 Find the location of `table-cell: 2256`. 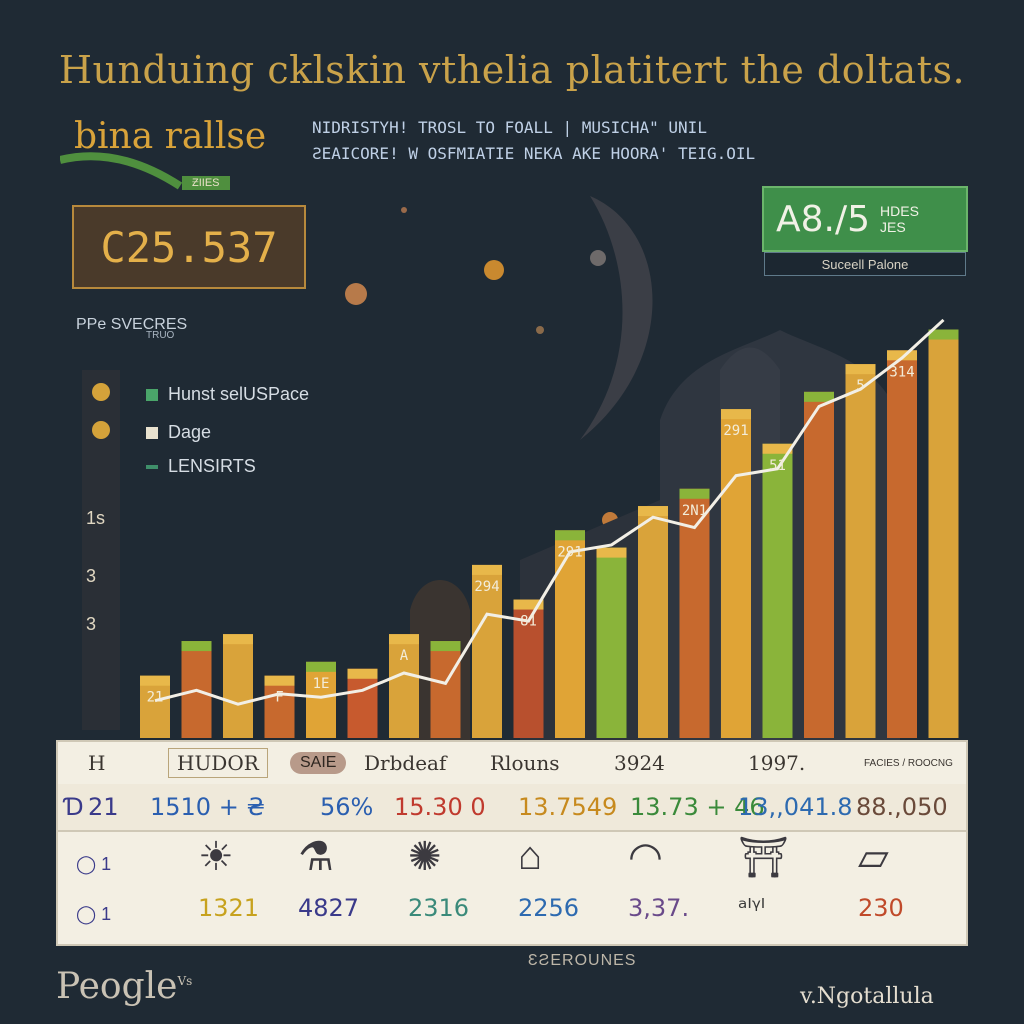

table-cell: 2256 is located at coordinates (549, 908).